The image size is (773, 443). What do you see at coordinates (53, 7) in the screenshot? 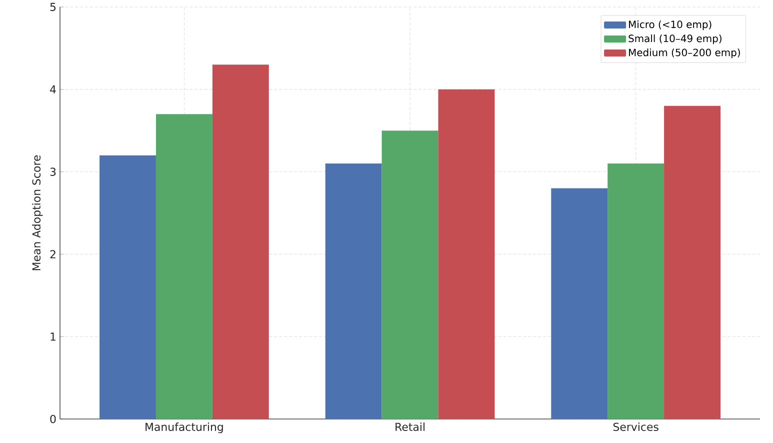
I see `y-tick-label: 5` at bounding box center [53, 7].